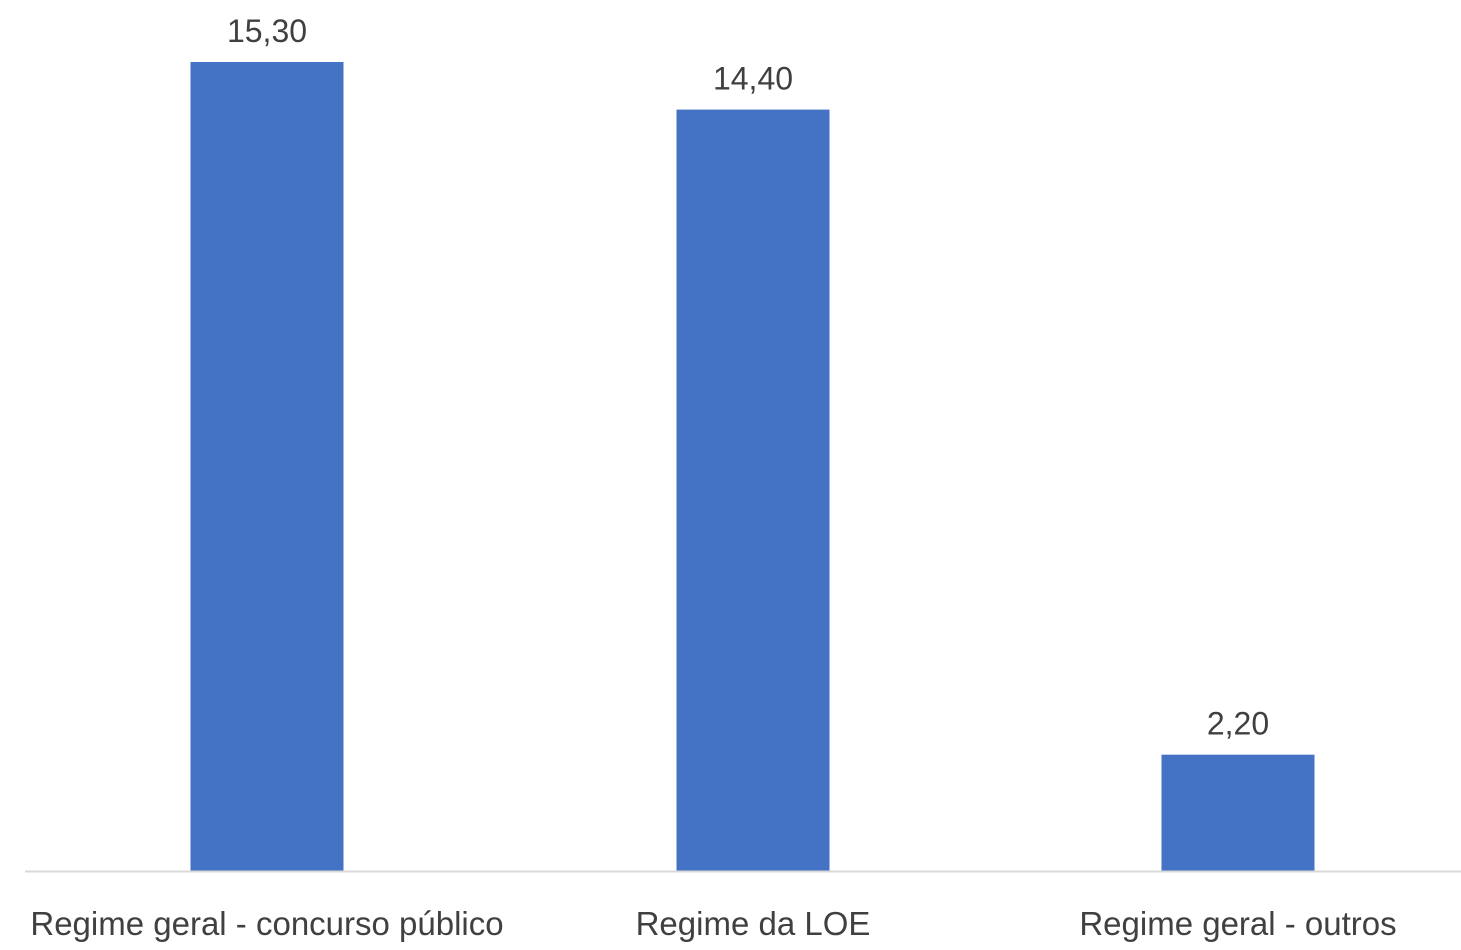 The height and width of the screenshot is (950, 1461). I want to click on data-label: 15,30, so click(267, 31).